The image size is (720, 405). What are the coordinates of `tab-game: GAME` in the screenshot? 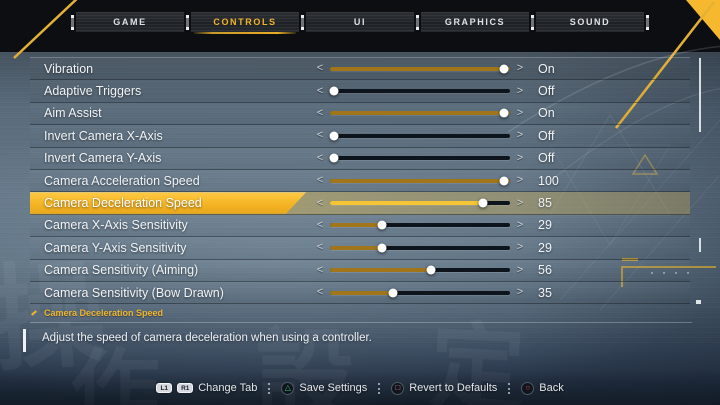 It's located at (130, 22).